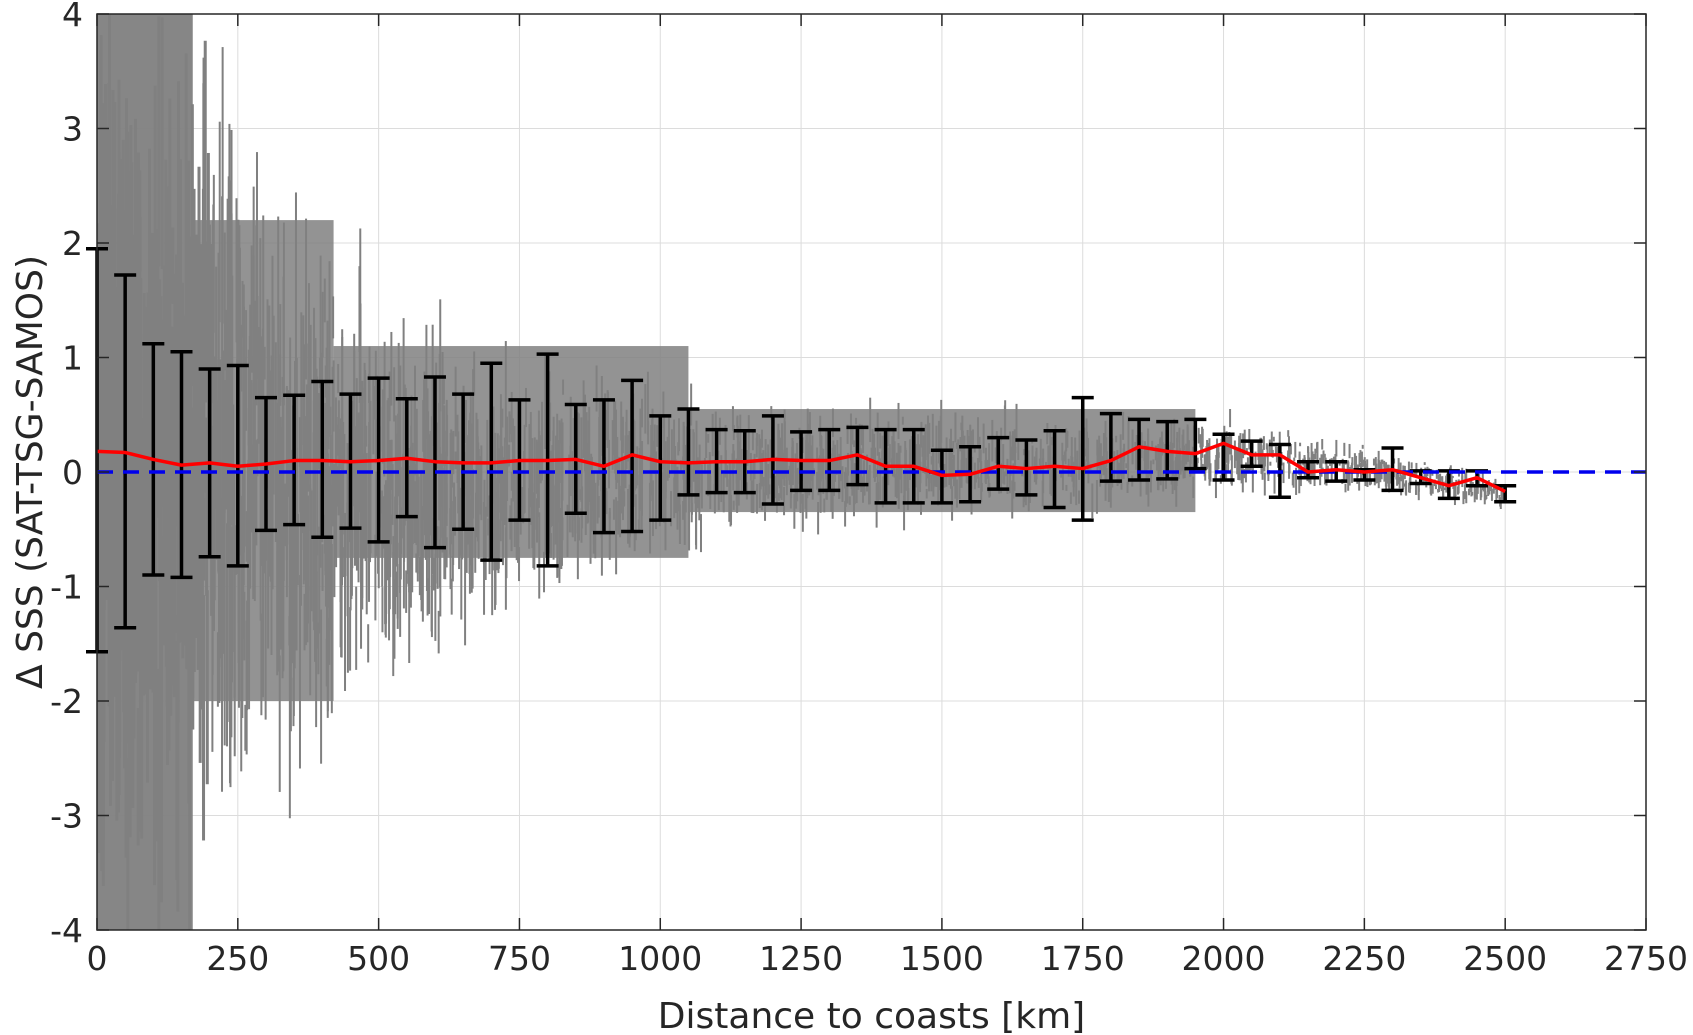 The height and width of the screenshot is (1035, 1693). What do you see at coordinates (519, 958) in the screenshot?
I see `x-tick-label: 750` at bounding box center [519, 958].